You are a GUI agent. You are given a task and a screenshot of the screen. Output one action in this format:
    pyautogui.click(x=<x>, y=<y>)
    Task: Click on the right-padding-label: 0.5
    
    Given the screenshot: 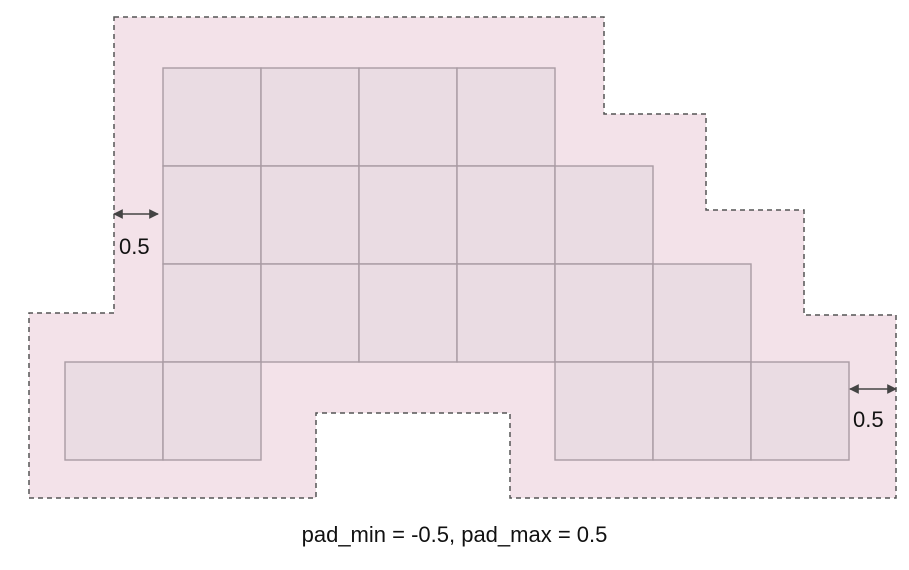 What is the action you would take?
    pyautogui.click(x=868, y=419)
    